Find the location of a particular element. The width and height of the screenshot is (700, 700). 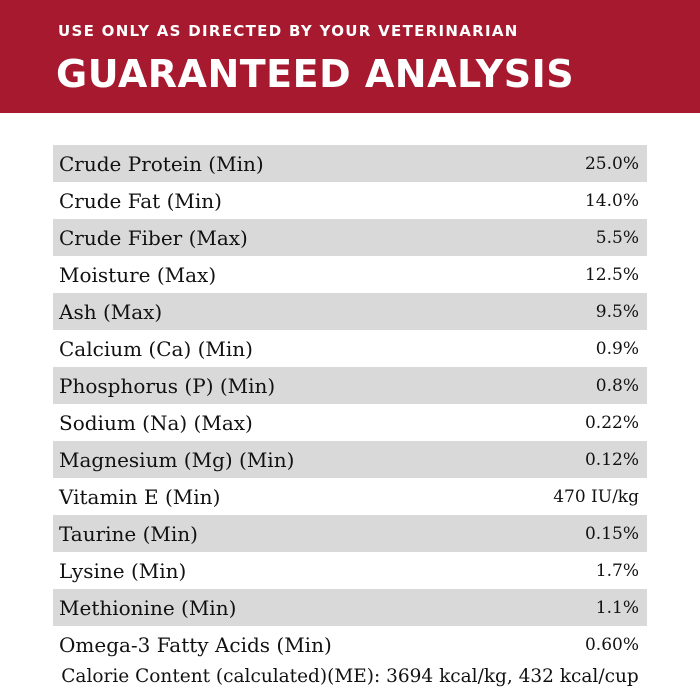

nutrient-value: 0.9% is located at coordinates (617, 348).